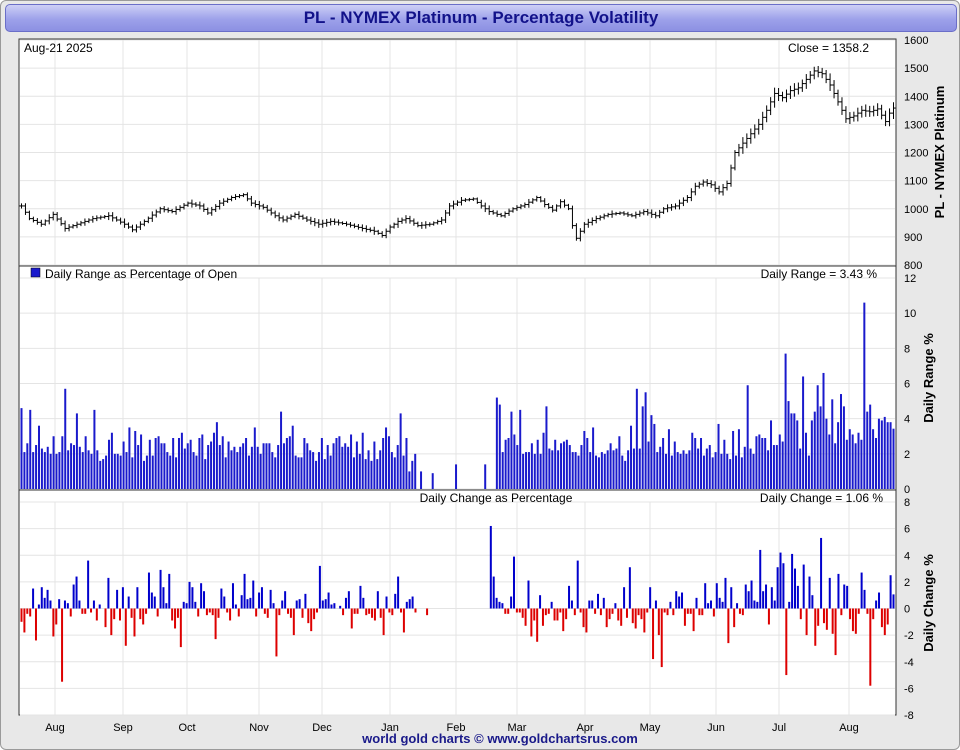 The height and width of the screenshot is (750, 960). What do you see at coordinates (456, 728) in the screenshot?
I see `x-tick-label: Feb` at bounding box center [456, 728].